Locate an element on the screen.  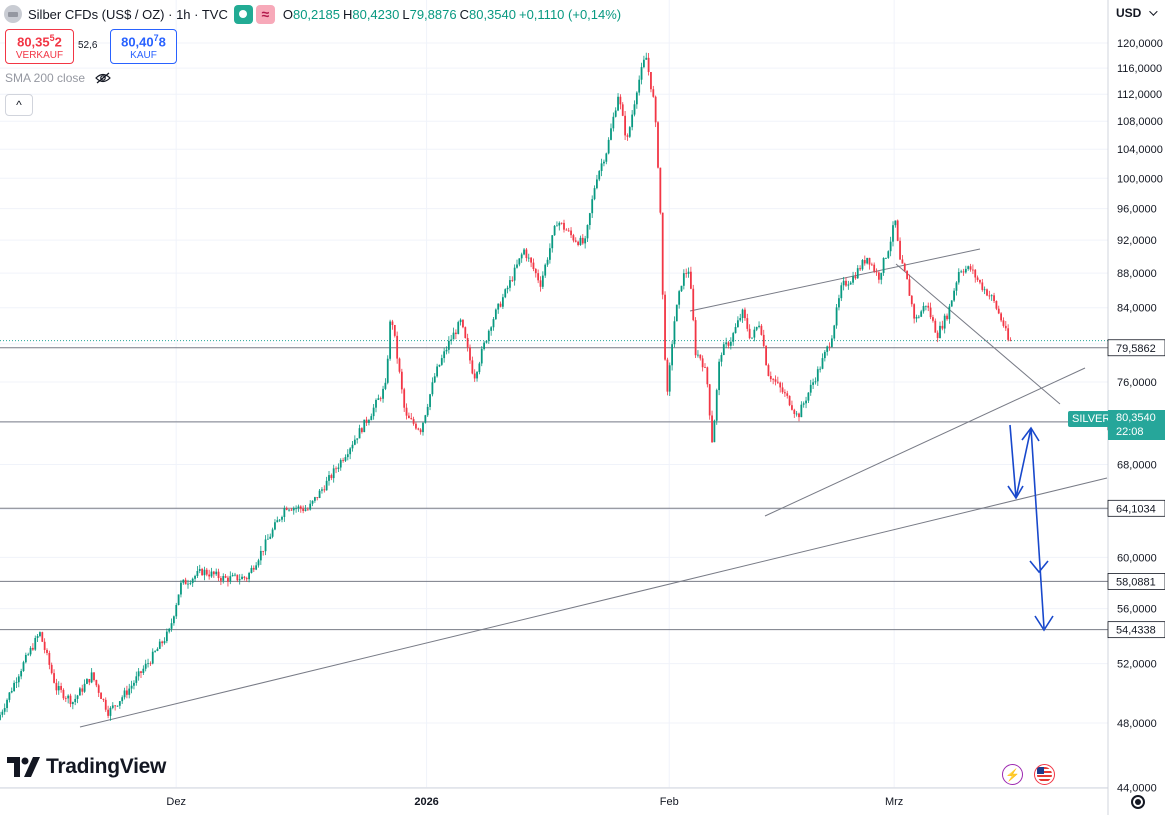
projection-arrow-path is located at coordinates (1027, 526).